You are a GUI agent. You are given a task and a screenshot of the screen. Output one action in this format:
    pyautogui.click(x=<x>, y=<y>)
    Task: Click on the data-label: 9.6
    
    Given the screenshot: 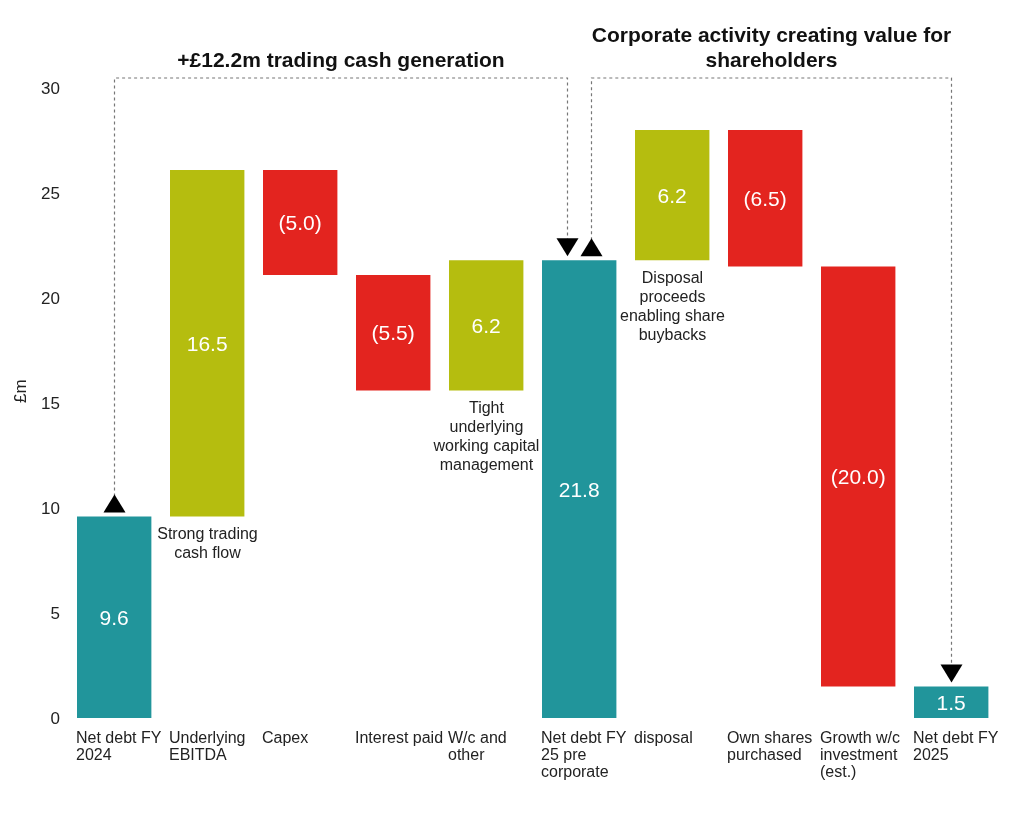 What is the action you would take?
    pyautogui.click(x=114, y=617)
    